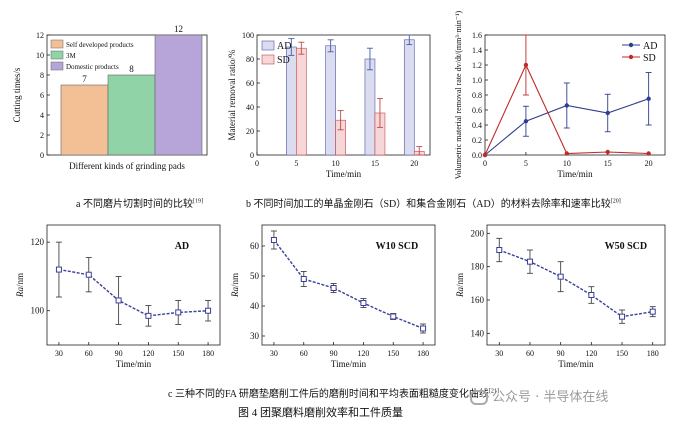  I want to click on chat-bubble-icon, so click(479, 397).